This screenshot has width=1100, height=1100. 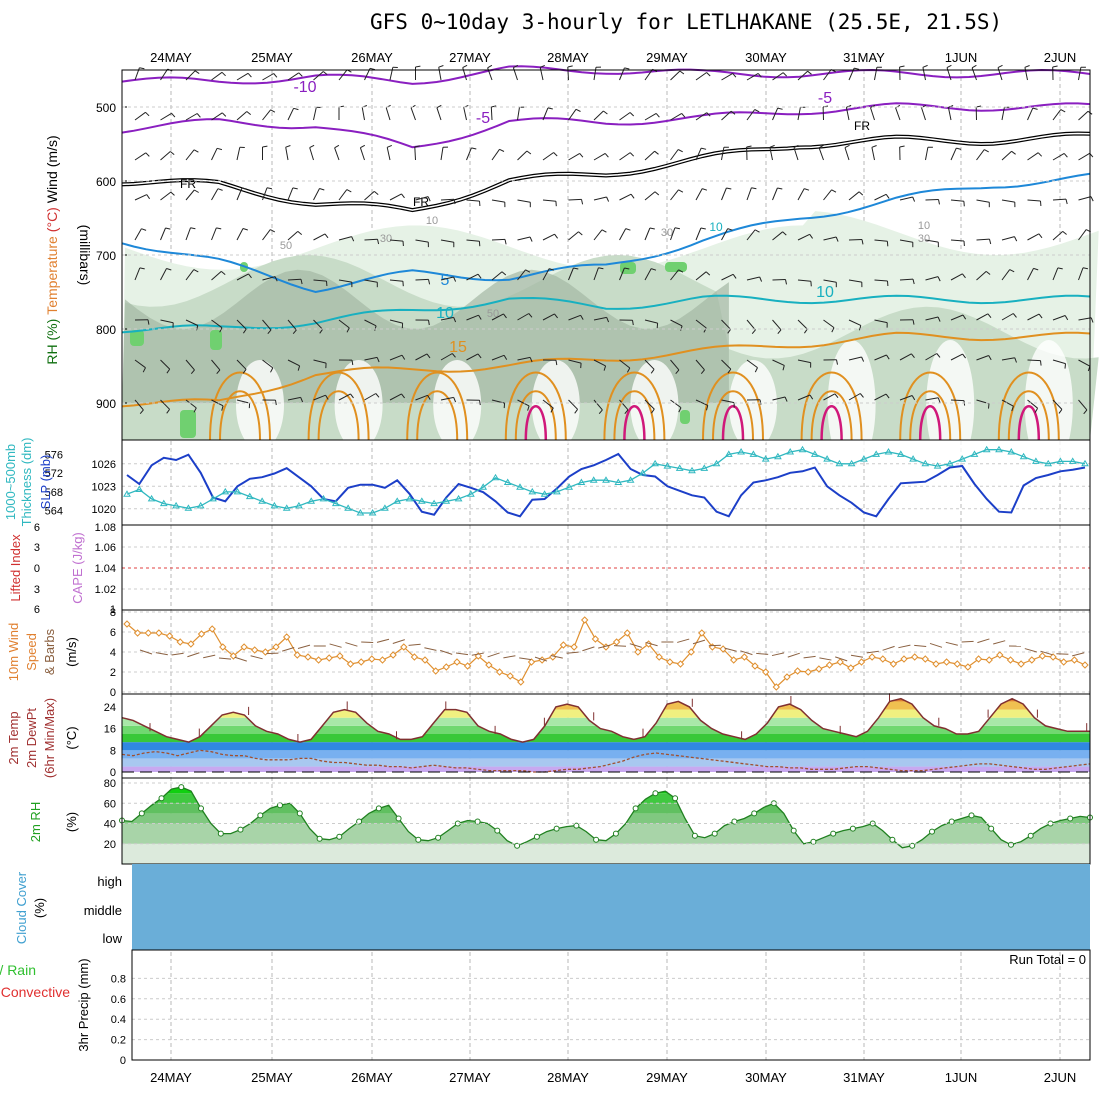 What do you see at coordinates (606, 721) in the screenshot?
I see `temp-band` at bounding box center [606, 721].